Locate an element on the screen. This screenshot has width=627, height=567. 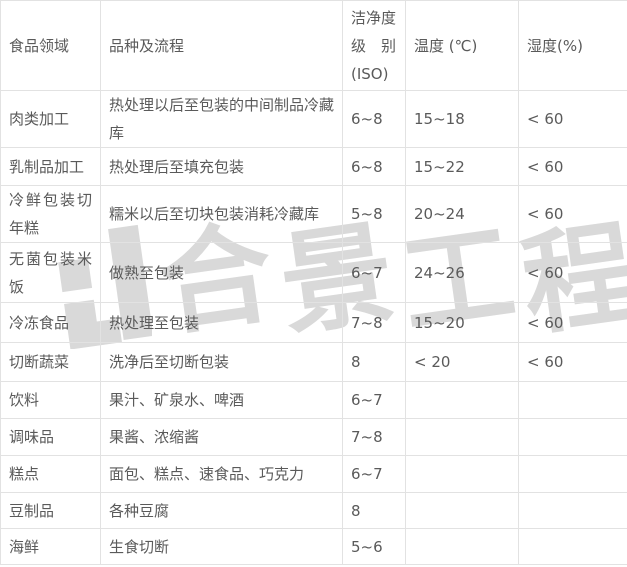
cell-process: 热处理后至填充包装 is located at coordinates (221, 166).